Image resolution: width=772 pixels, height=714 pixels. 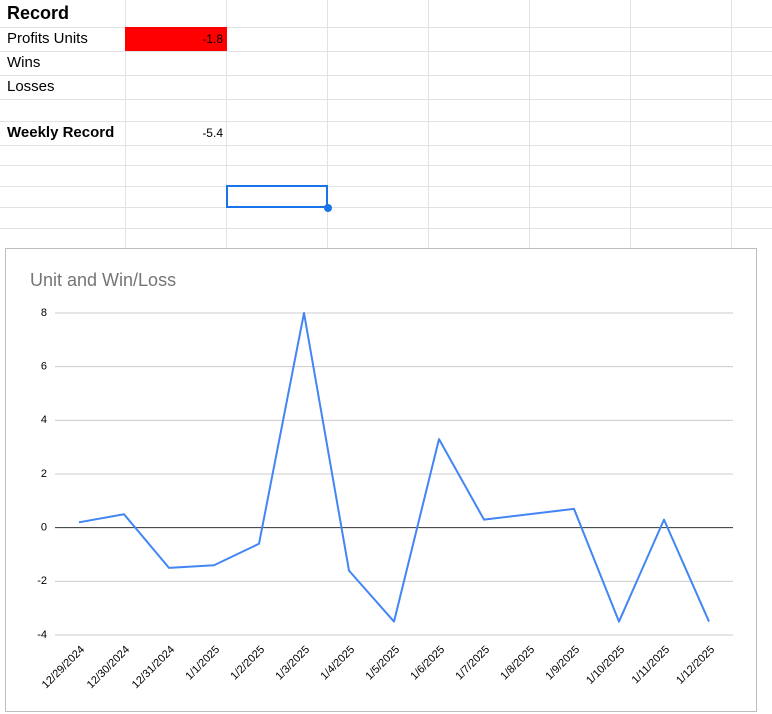 I want to click on cell-value: -1.8, so click(x=212, y=39).